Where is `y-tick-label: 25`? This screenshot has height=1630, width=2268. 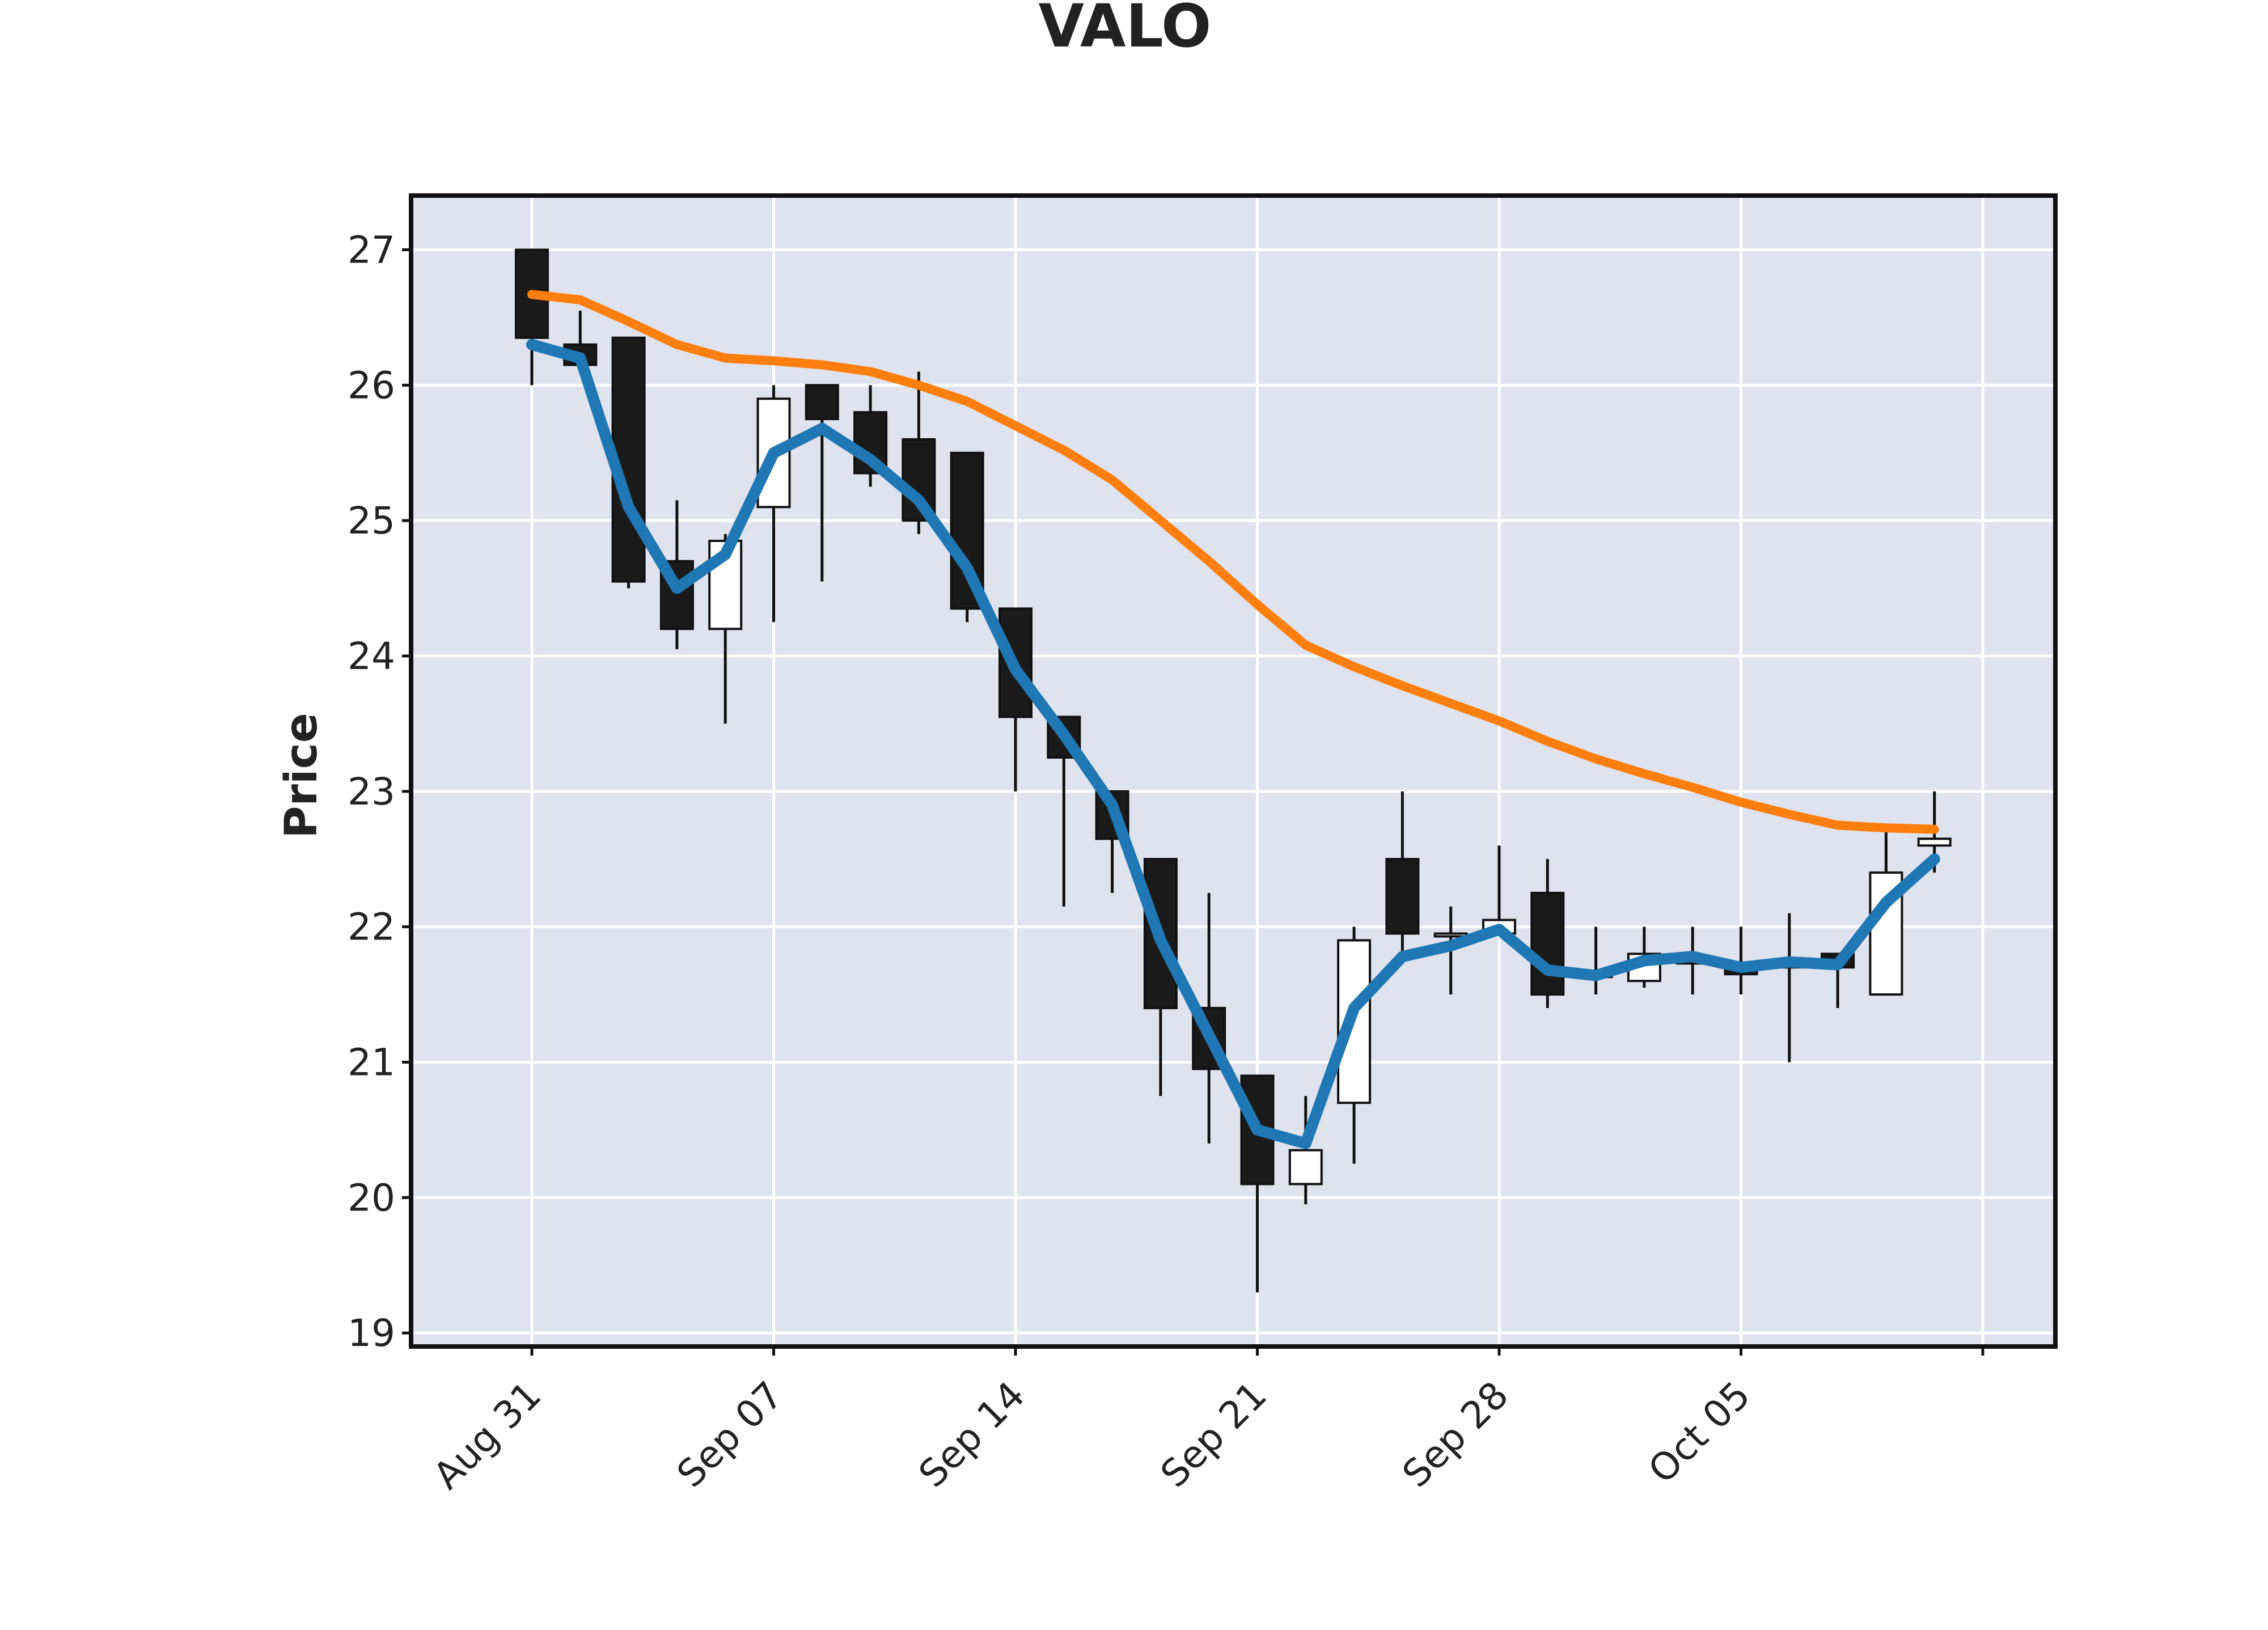 y-tick-label: 25 is located at coordinates (371, 521).